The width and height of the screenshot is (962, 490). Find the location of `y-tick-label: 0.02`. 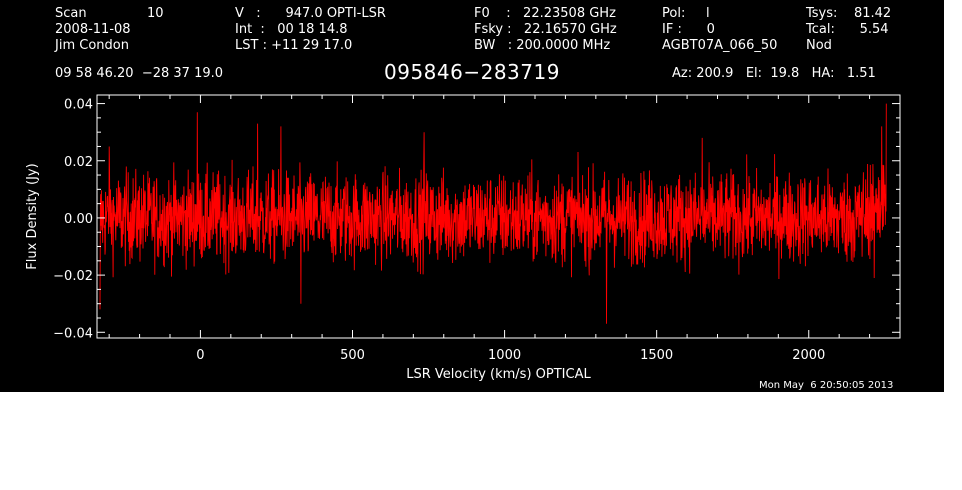

y-tick-label: 0.02 is located at coordinates (78, 162).